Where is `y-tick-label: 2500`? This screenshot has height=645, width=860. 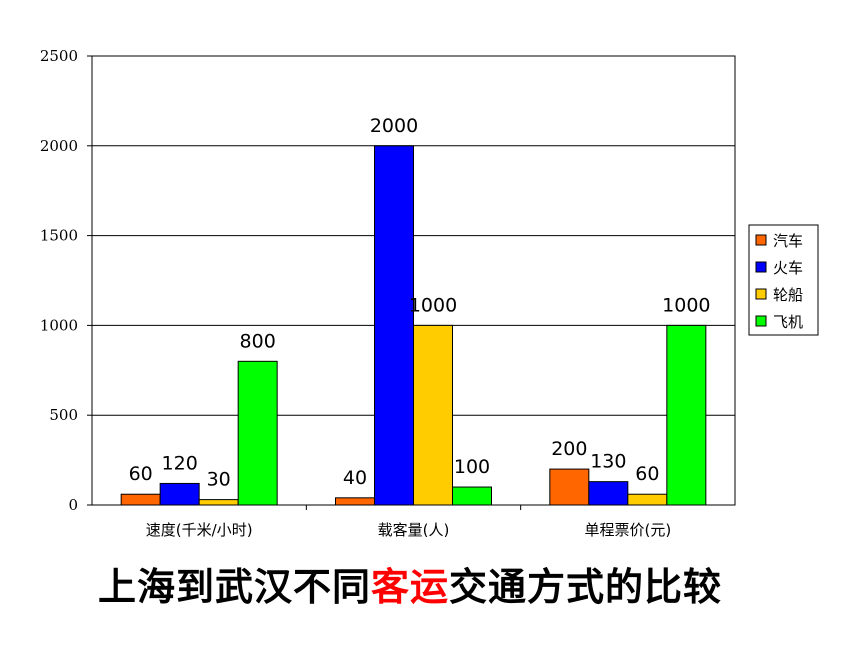 y-tick-label: 2500 is located at coordinates (59, 56).